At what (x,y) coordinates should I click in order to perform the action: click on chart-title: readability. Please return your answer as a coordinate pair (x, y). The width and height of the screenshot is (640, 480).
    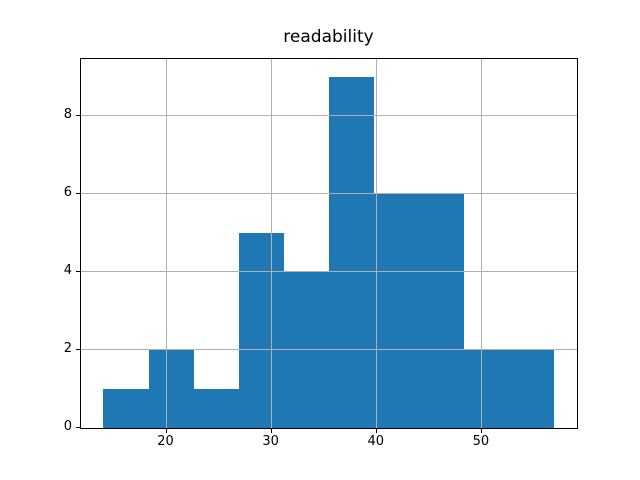
    Looking at the image, I should click on (328, 37).